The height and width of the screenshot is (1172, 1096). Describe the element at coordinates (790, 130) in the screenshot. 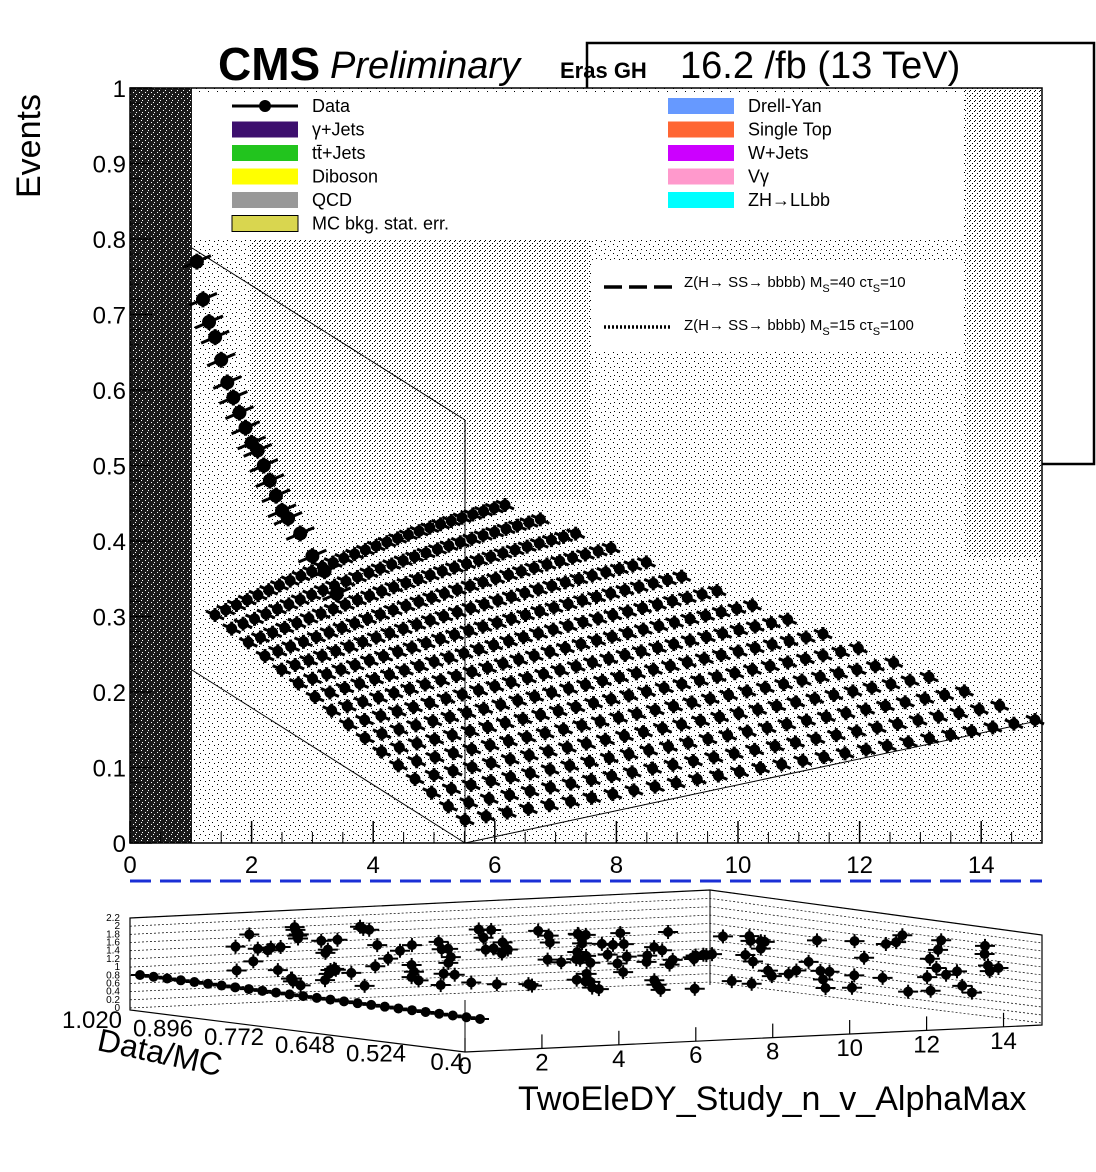

I see `svg-text: Single Top` at that location.